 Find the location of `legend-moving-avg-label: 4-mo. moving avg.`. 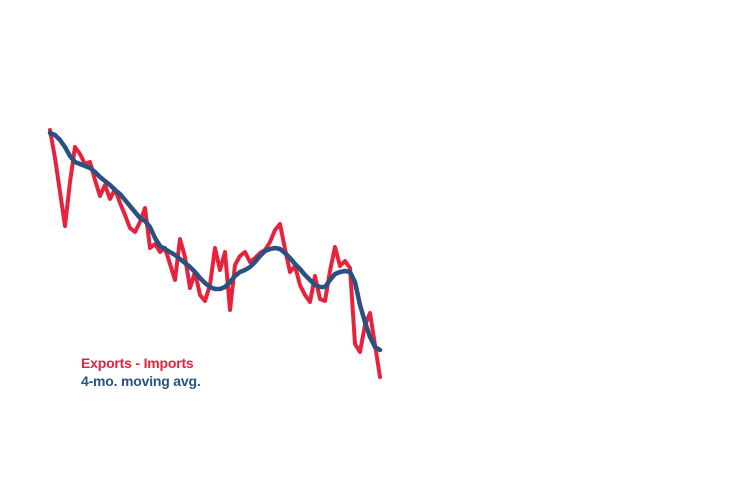

legend-moving-avg-label: 4-mo. moving avg. is located at coordinates (141, 381).